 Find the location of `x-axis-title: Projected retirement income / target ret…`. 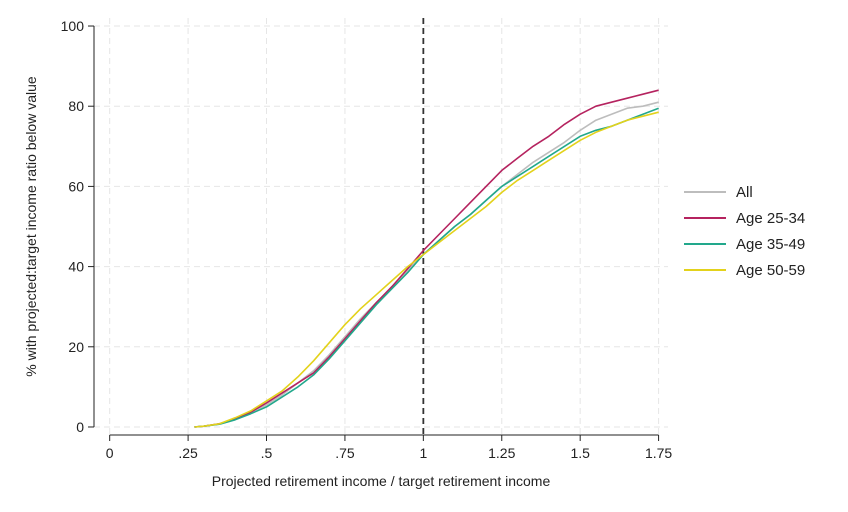

x-axis-title: Projected retirement income / target ret… is located at coordinates (381, 481).